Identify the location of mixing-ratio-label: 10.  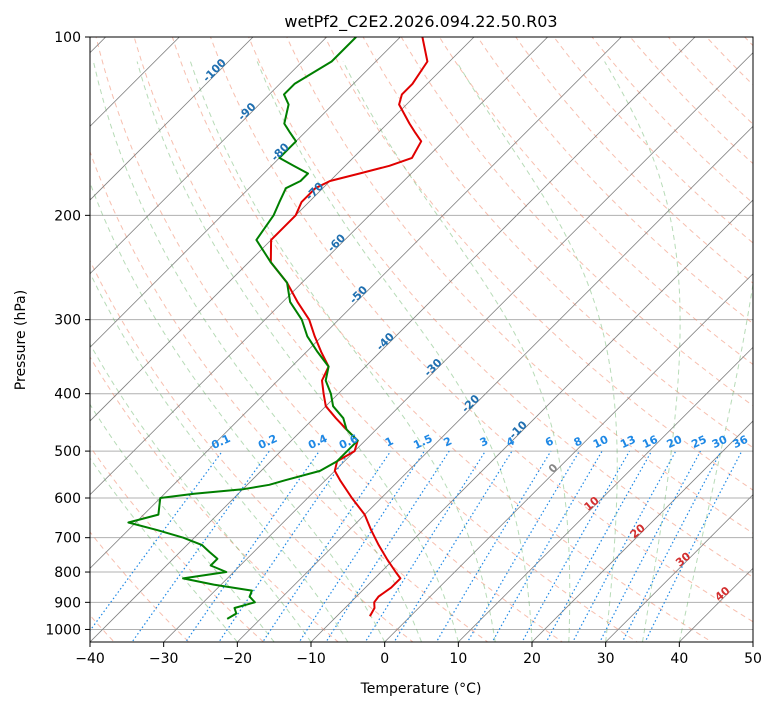
(601, 442).